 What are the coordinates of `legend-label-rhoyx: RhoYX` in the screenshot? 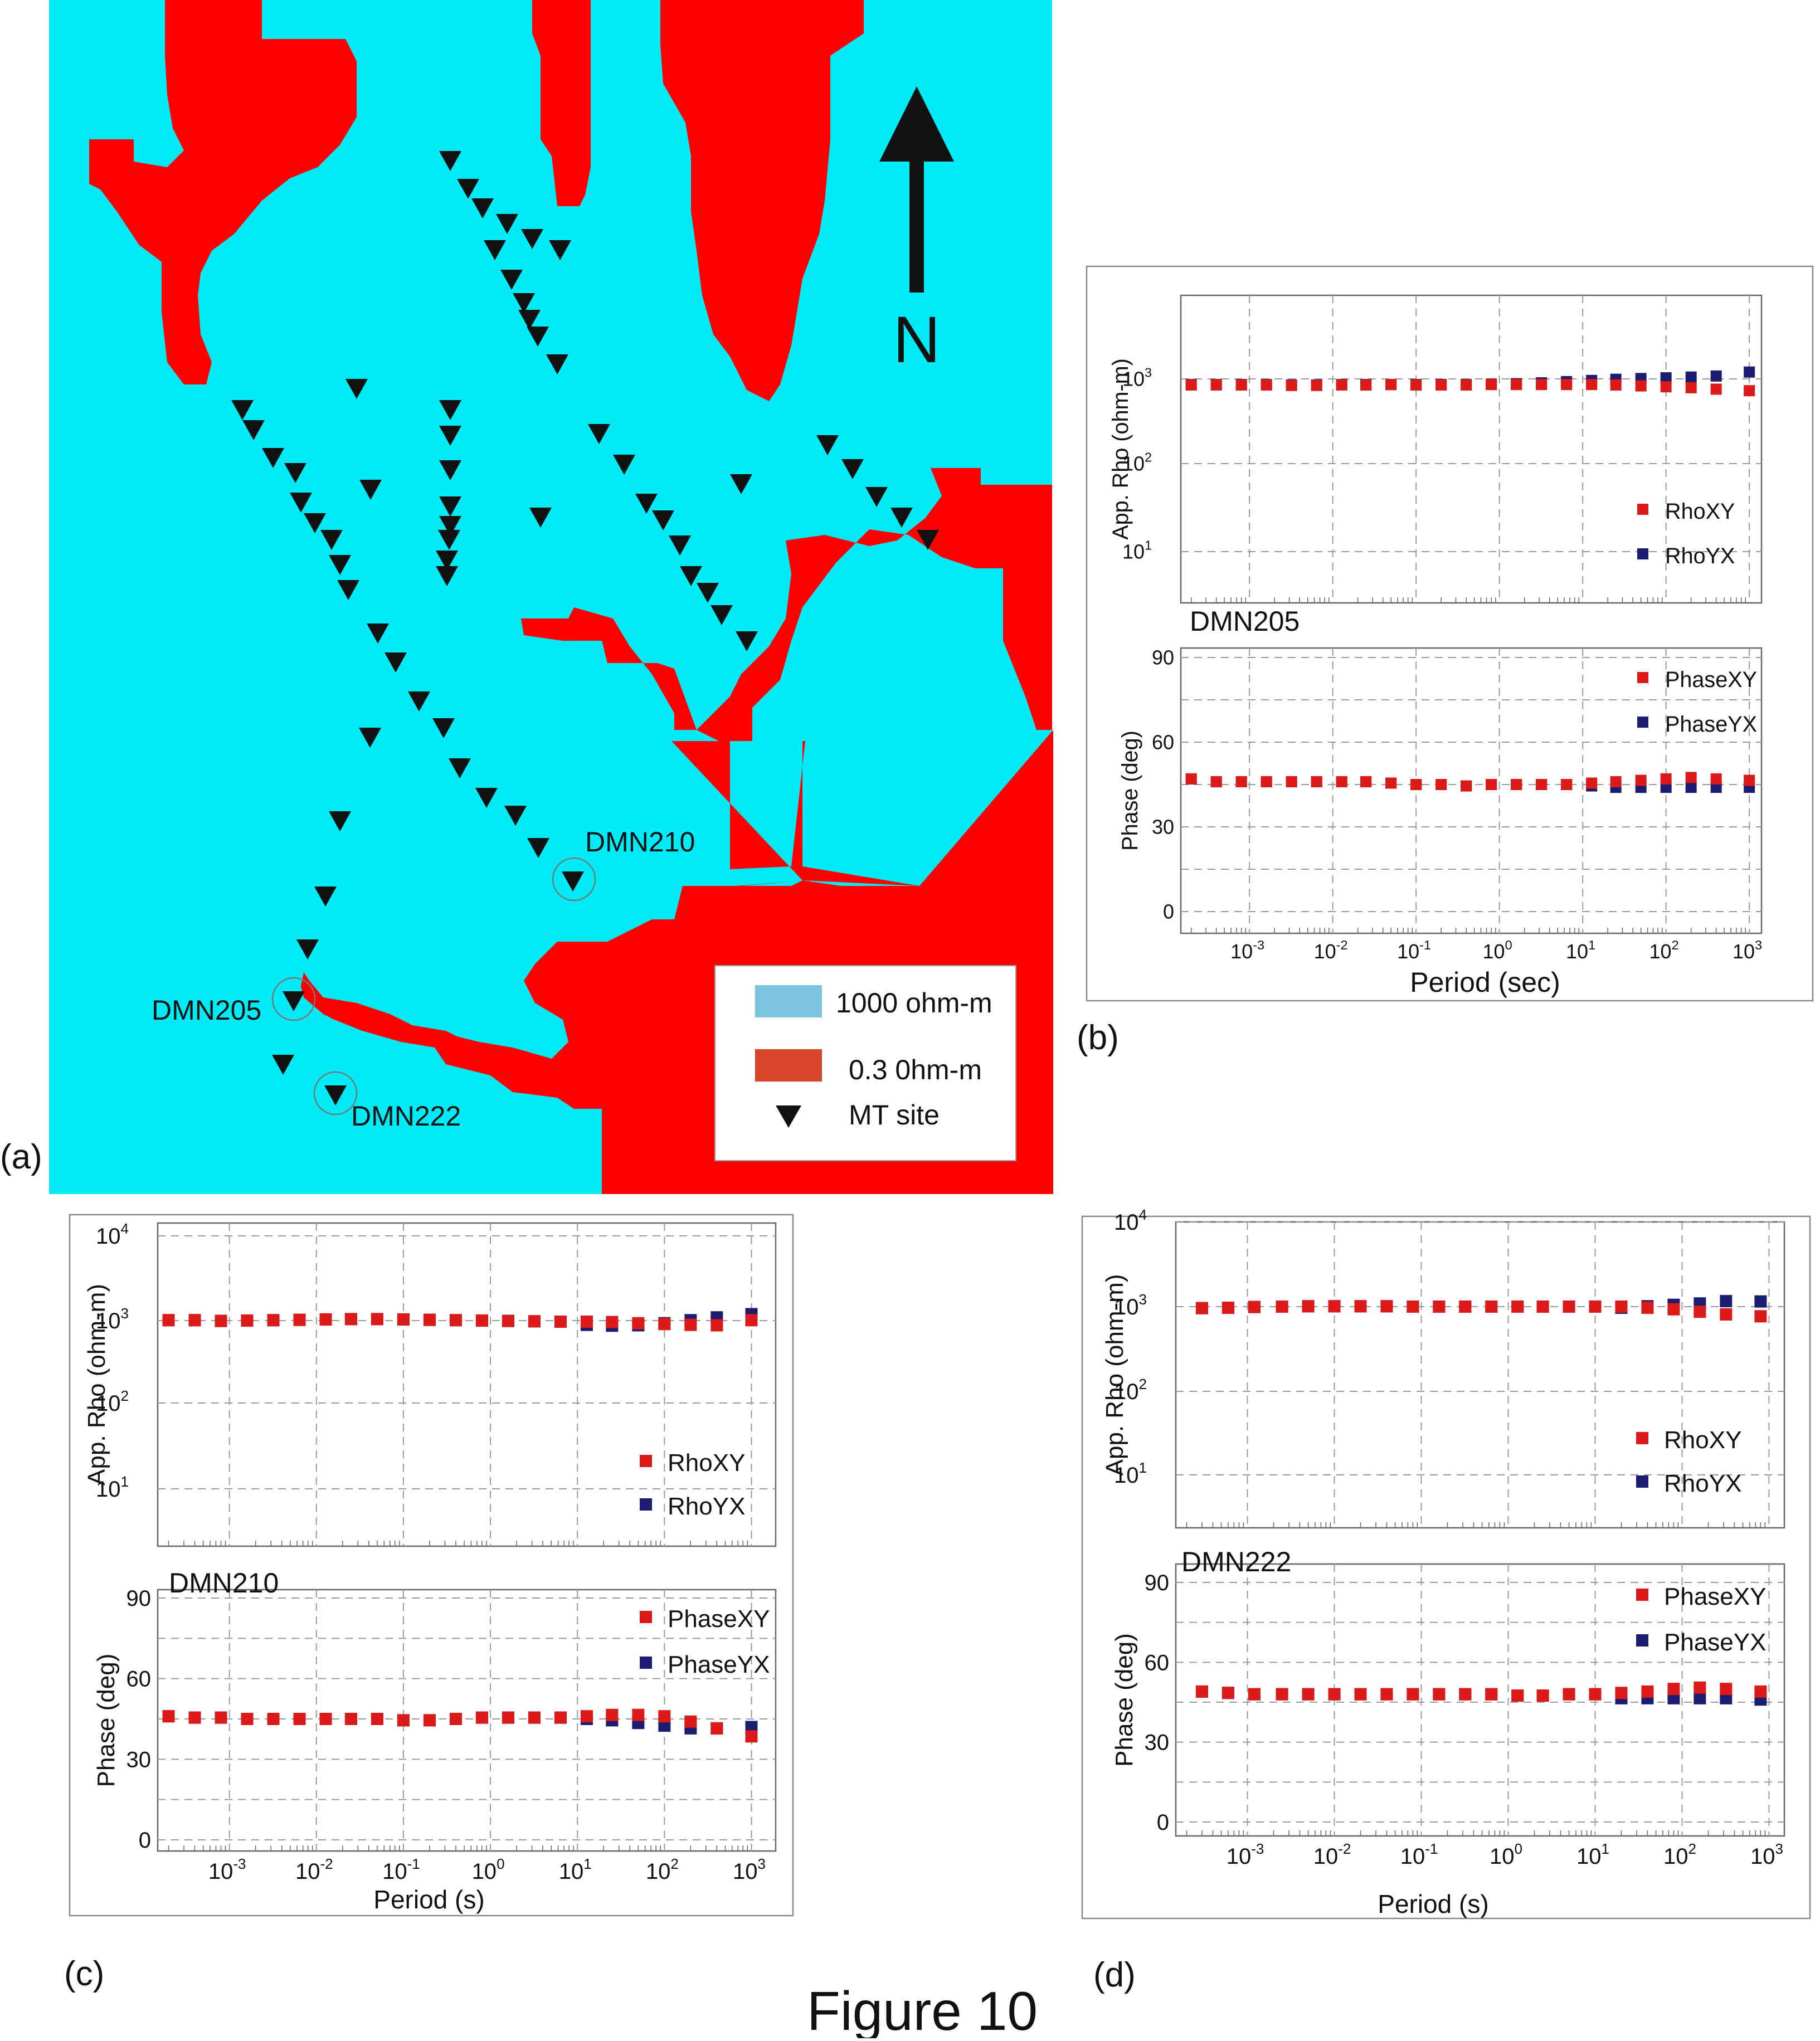 It's located at (707, 1506).